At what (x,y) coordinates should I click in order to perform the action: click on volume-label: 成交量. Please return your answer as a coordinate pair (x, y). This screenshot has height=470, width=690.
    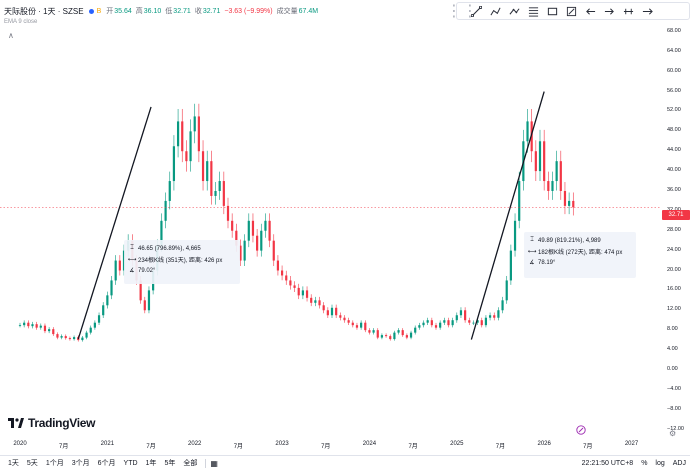
    Looking at the image, I should click on (287, 11).